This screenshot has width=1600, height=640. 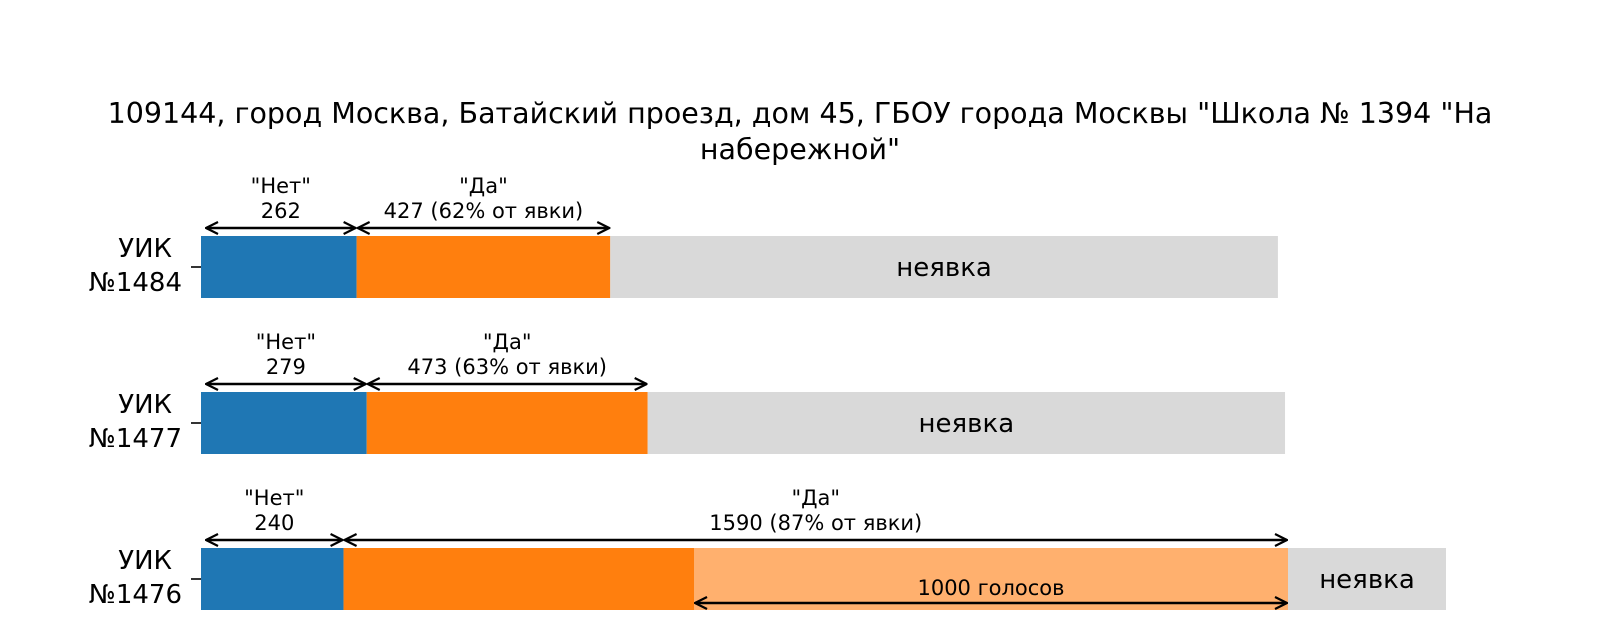 I want to click on no-annotation: "Нет" 279, so click(x=286, y=354).